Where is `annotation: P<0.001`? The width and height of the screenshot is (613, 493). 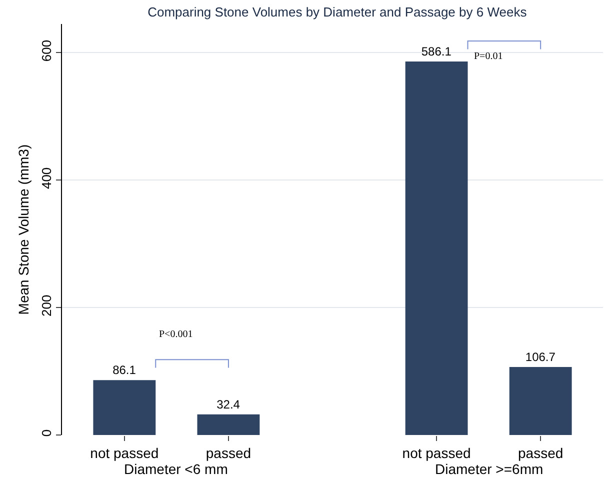
annotation: P<0.001 is located at coordinates (176, 334).